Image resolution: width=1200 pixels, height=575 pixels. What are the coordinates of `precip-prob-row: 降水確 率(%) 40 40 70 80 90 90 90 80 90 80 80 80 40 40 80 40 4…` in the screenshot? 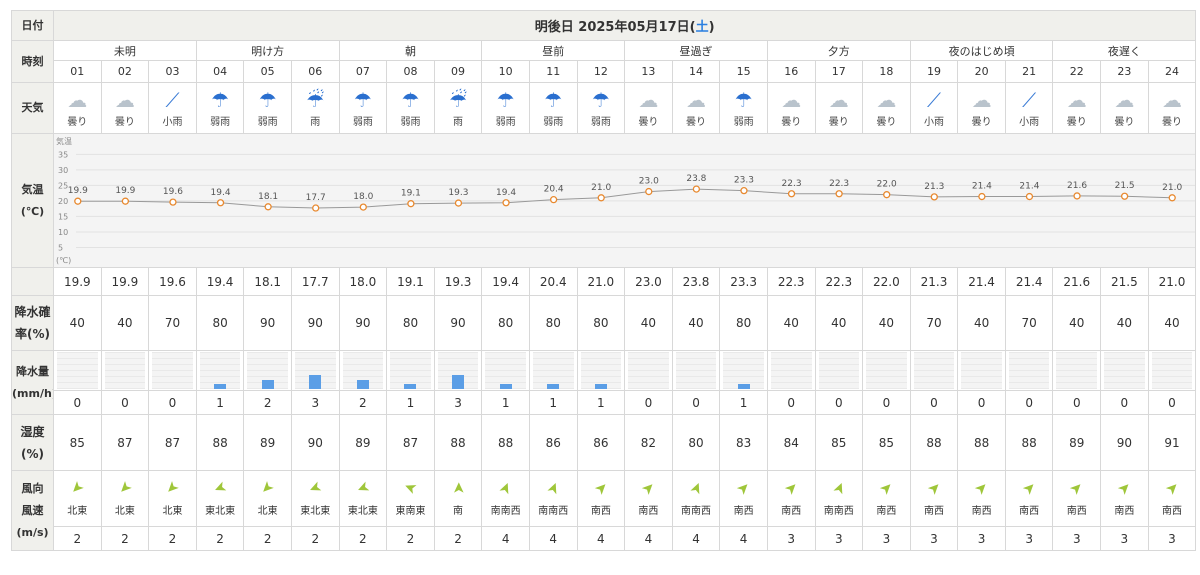 It's located at (604, 323).